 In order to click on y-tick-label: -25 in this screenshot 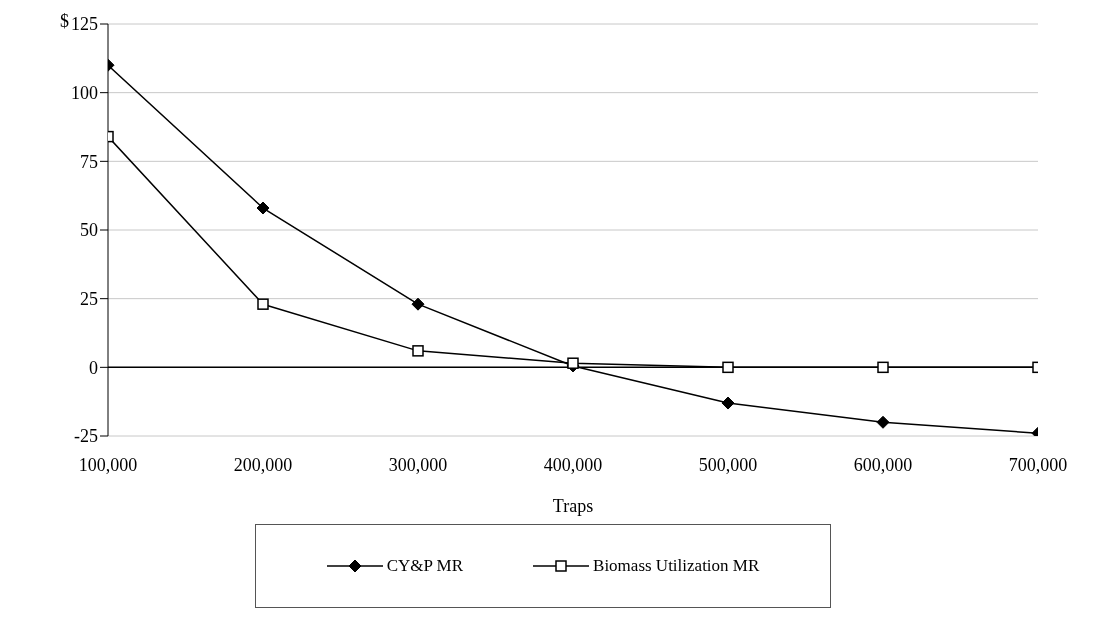, I will do `click(86, 436)`.